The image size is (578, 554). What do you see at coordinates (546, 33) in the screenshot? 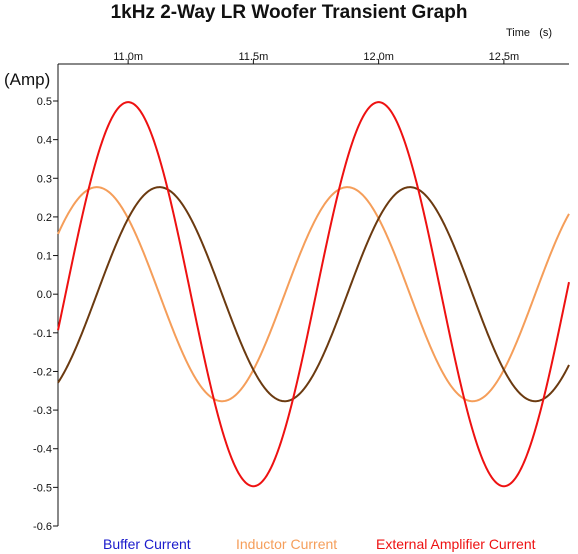
I see `x-axis-unit: (s)` at bounding box center [546, 33].